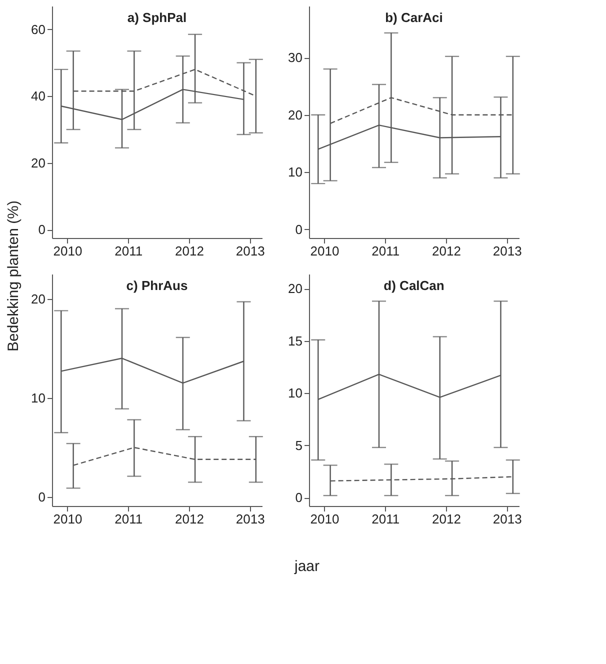  I want to click on chart-title: c) PhrAus, so click(157, 285).